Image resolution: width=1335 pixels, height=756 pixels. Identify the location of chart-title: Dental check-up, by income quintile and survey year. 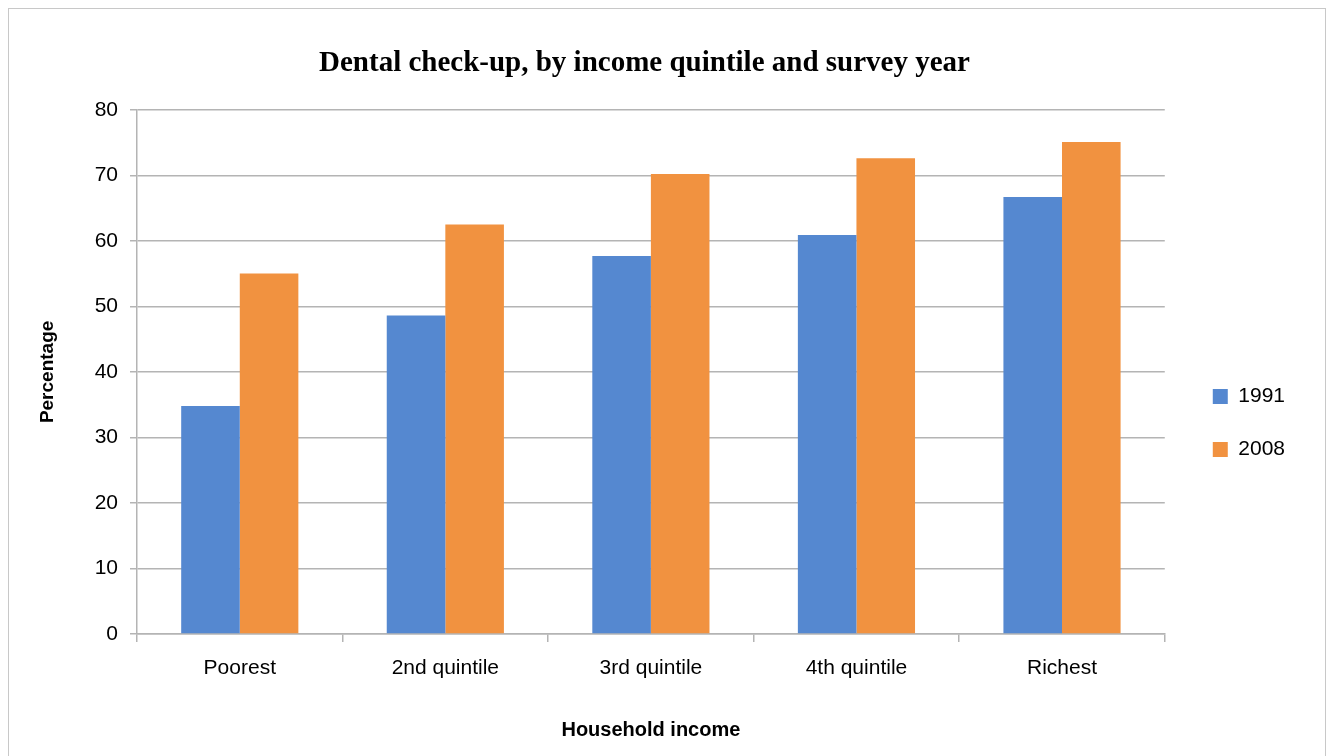
(645, 60).